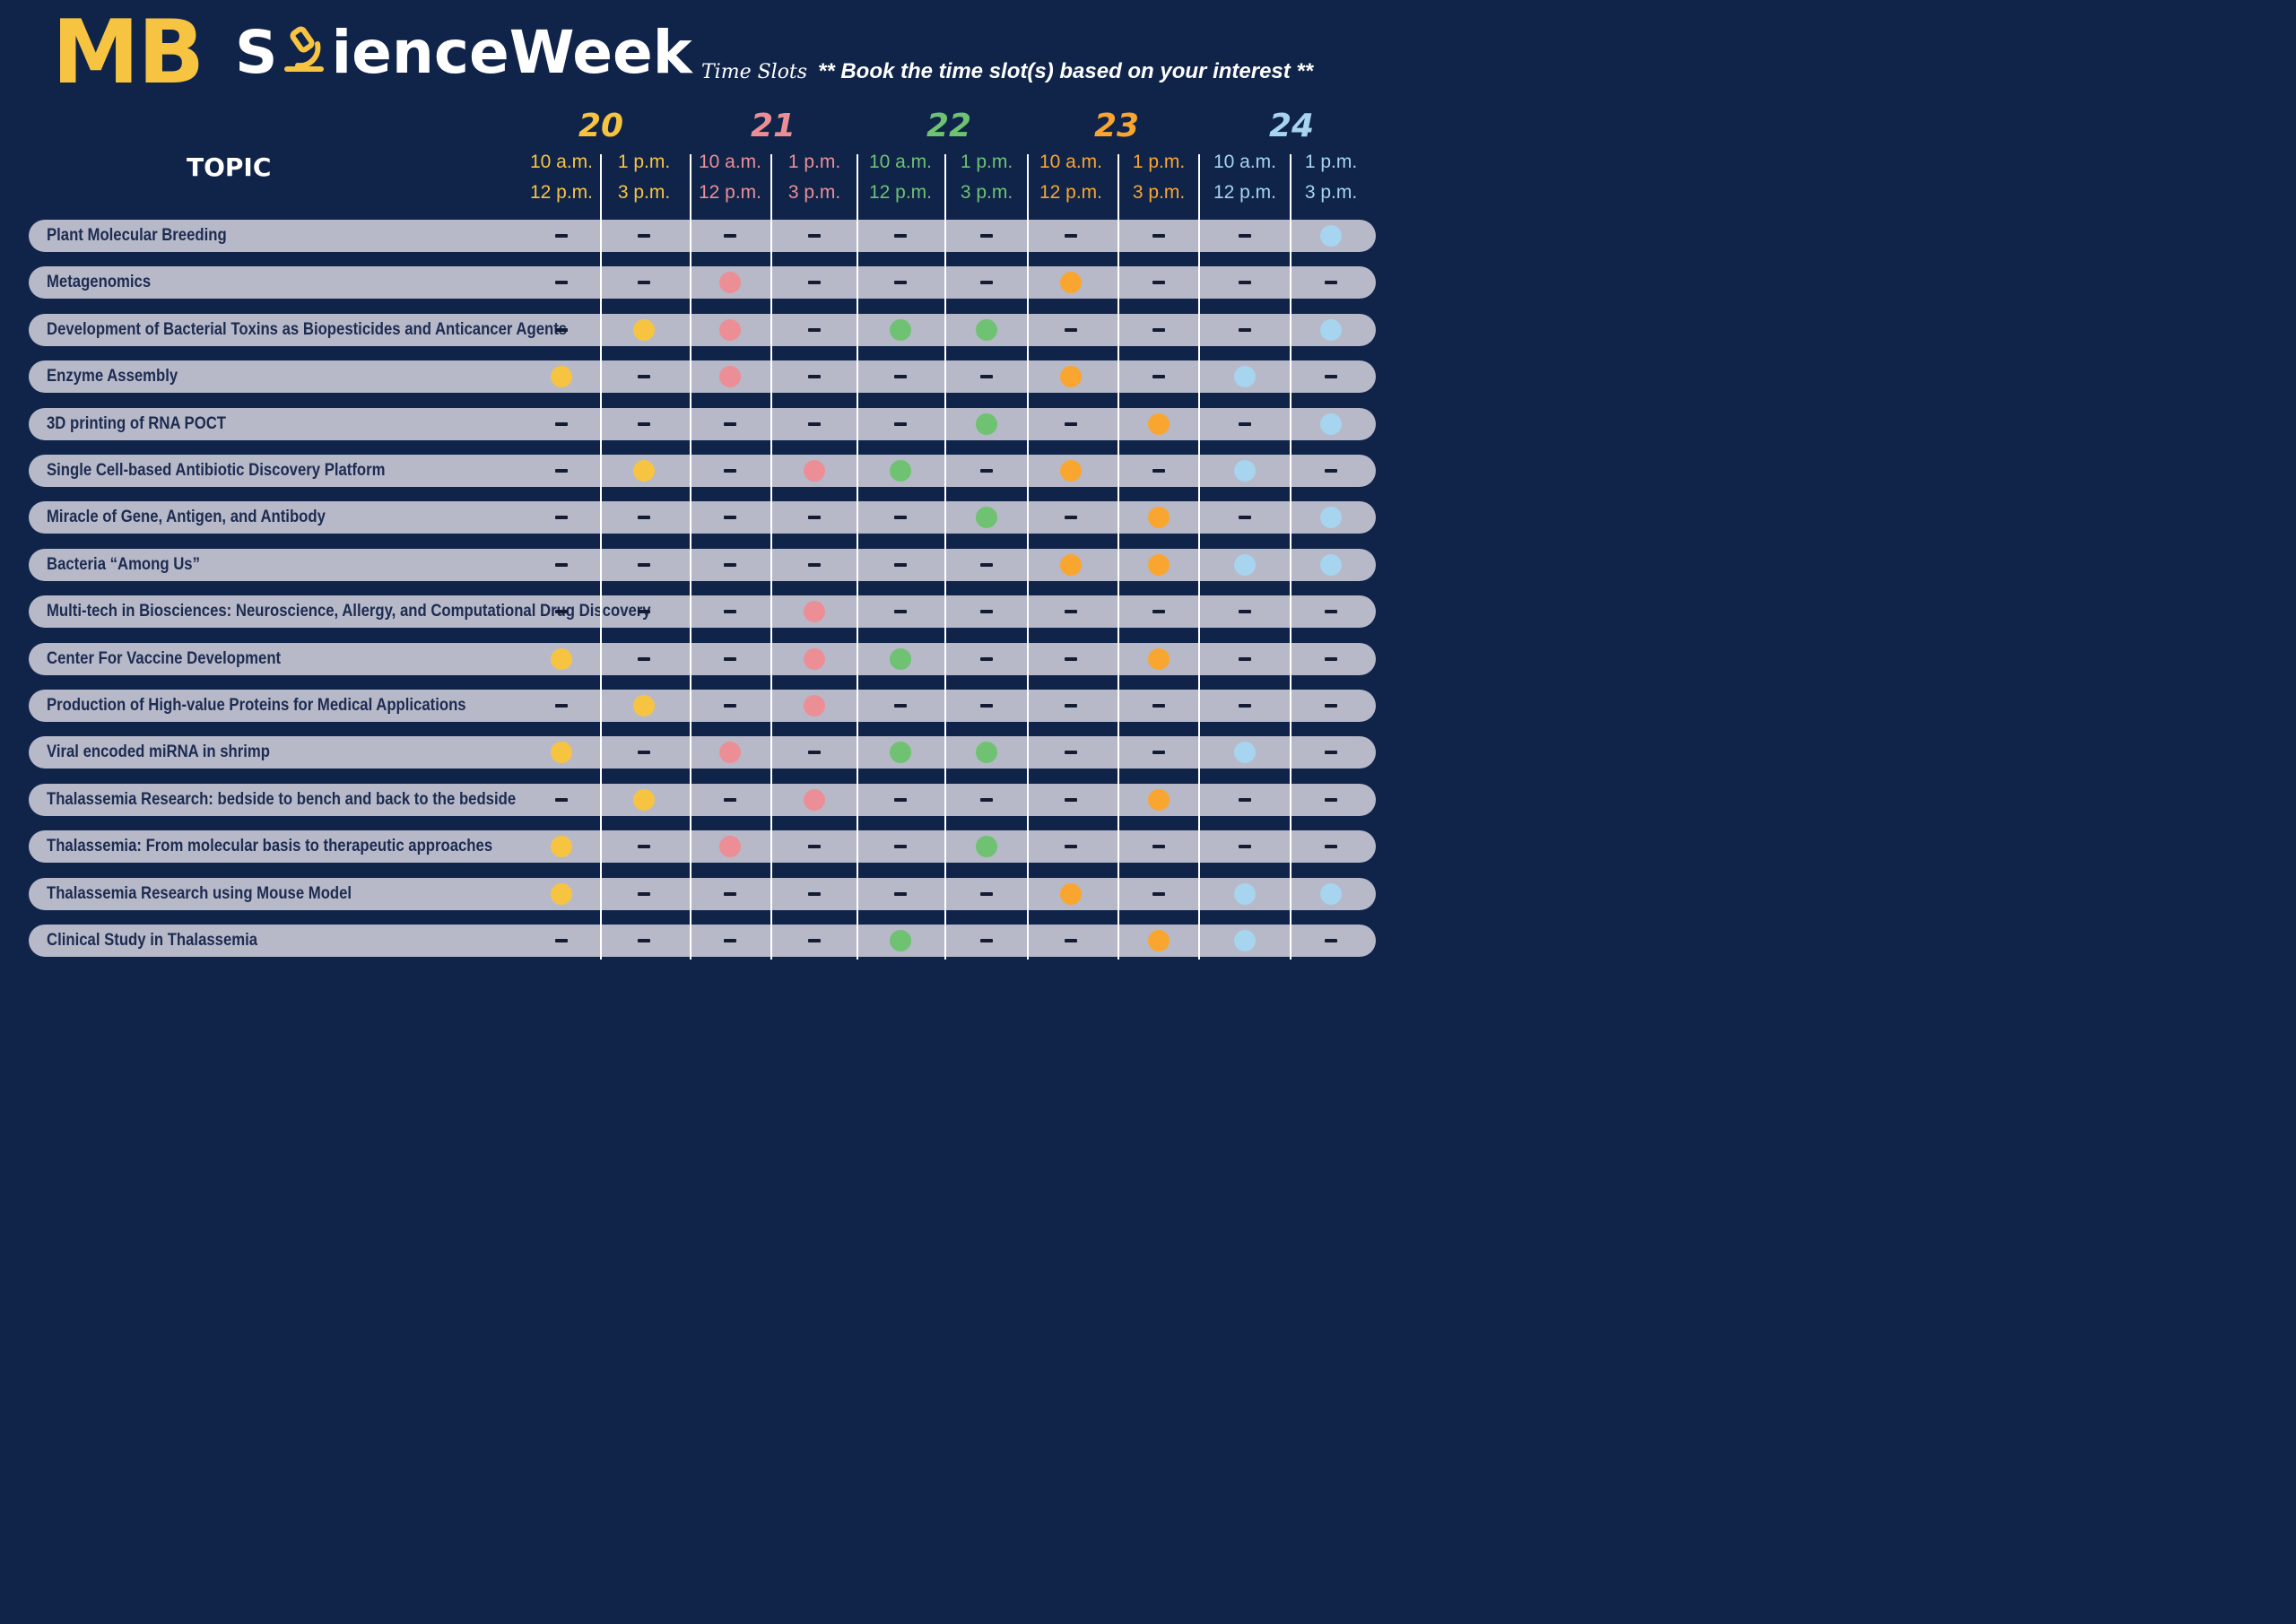 This screenshot has height=1624, width=2296. Describe the element at coordinates (164, 658) in the screenshot. I see `topic-label: Center For Vaccine Development` at that location.